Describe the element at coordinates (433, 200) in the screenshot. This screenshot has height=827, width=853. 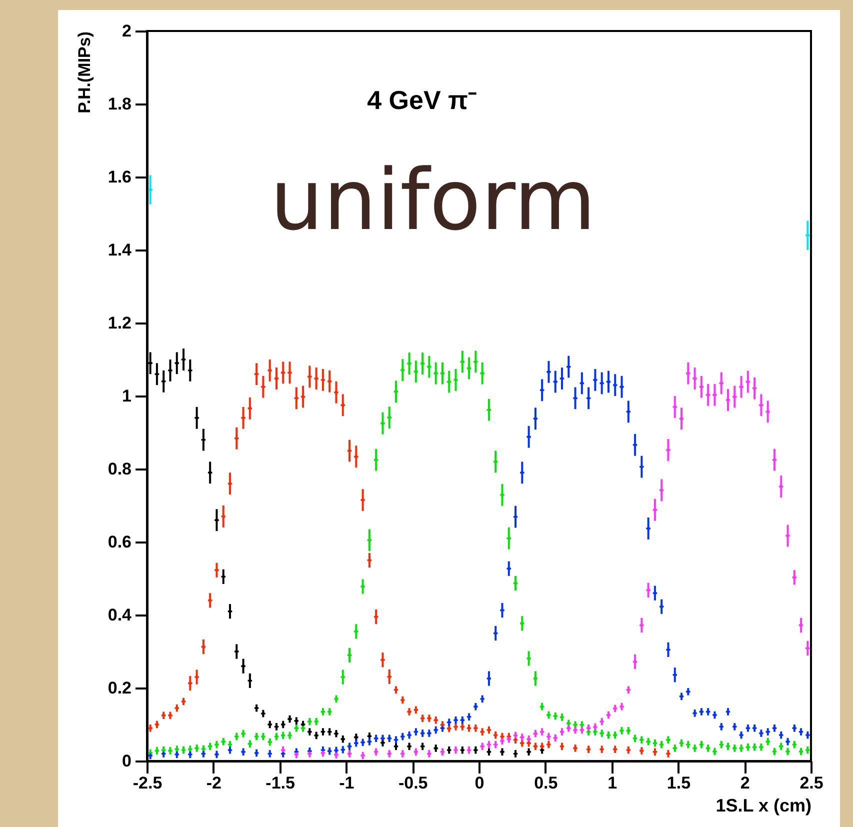
I see `annotation: uniform` at that location.